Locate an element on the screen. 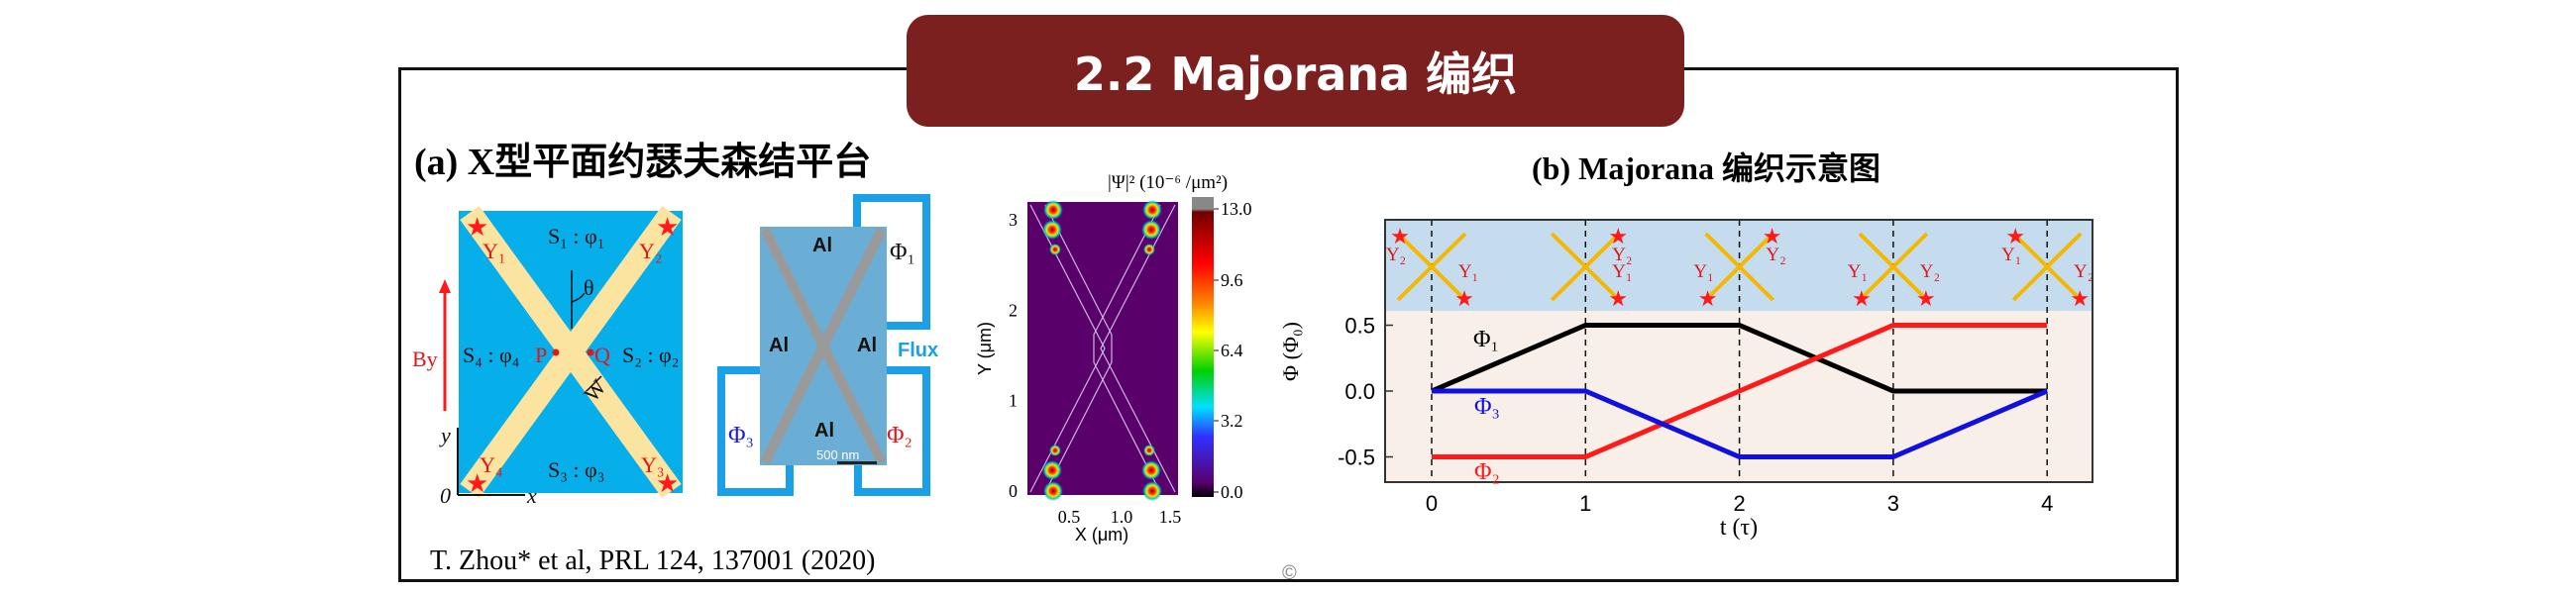 The image size is (2576, 594). x-tick-label: 1.0 is located at coordinates (1122, 517).